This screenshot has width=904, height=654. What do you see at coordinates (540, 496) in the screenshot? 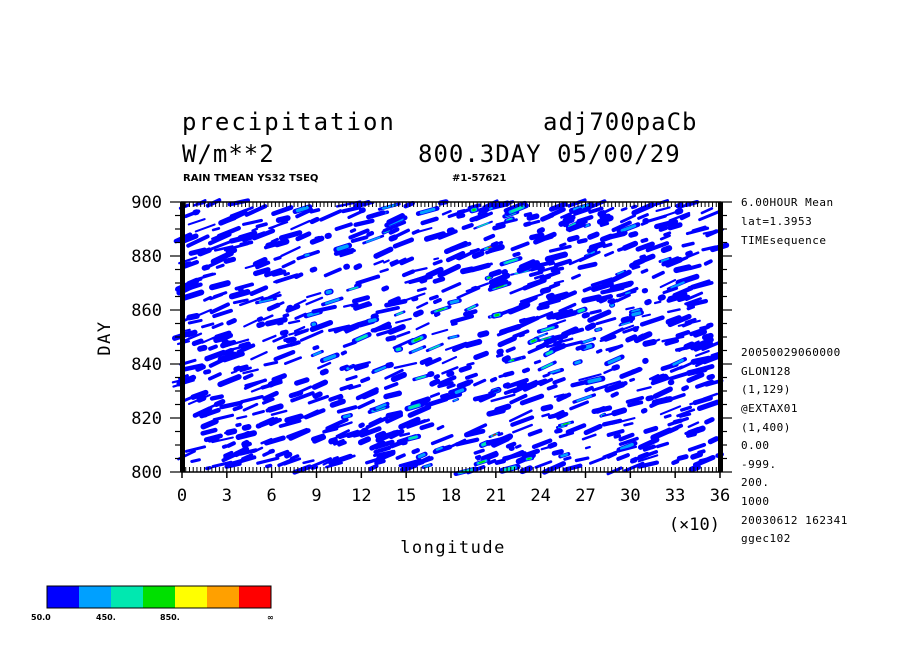
I see `x-tick-label: 24` at bounding box center [540, 496].